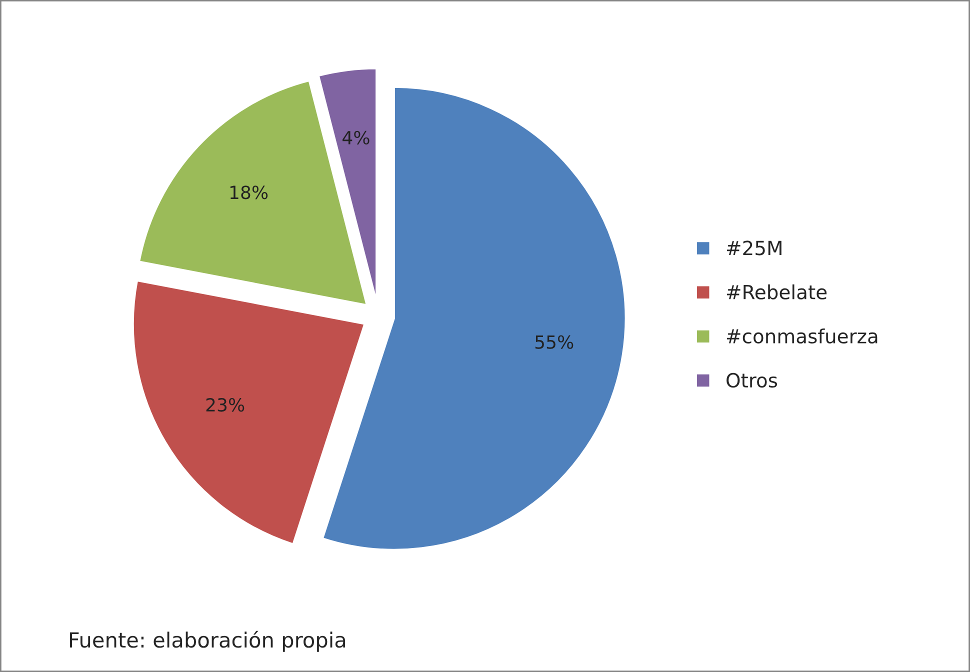 This screenshot has height=672, width=970. I want to click on legend-label: #25M, so click(754, 248).